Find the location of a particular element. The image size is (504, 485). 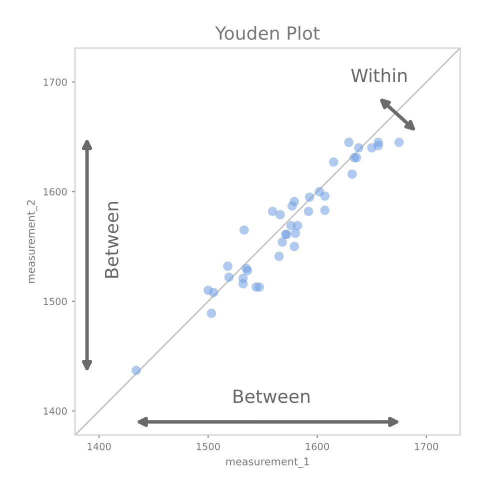

y-tick-label: 1400 is located at coordinates (55, 411).